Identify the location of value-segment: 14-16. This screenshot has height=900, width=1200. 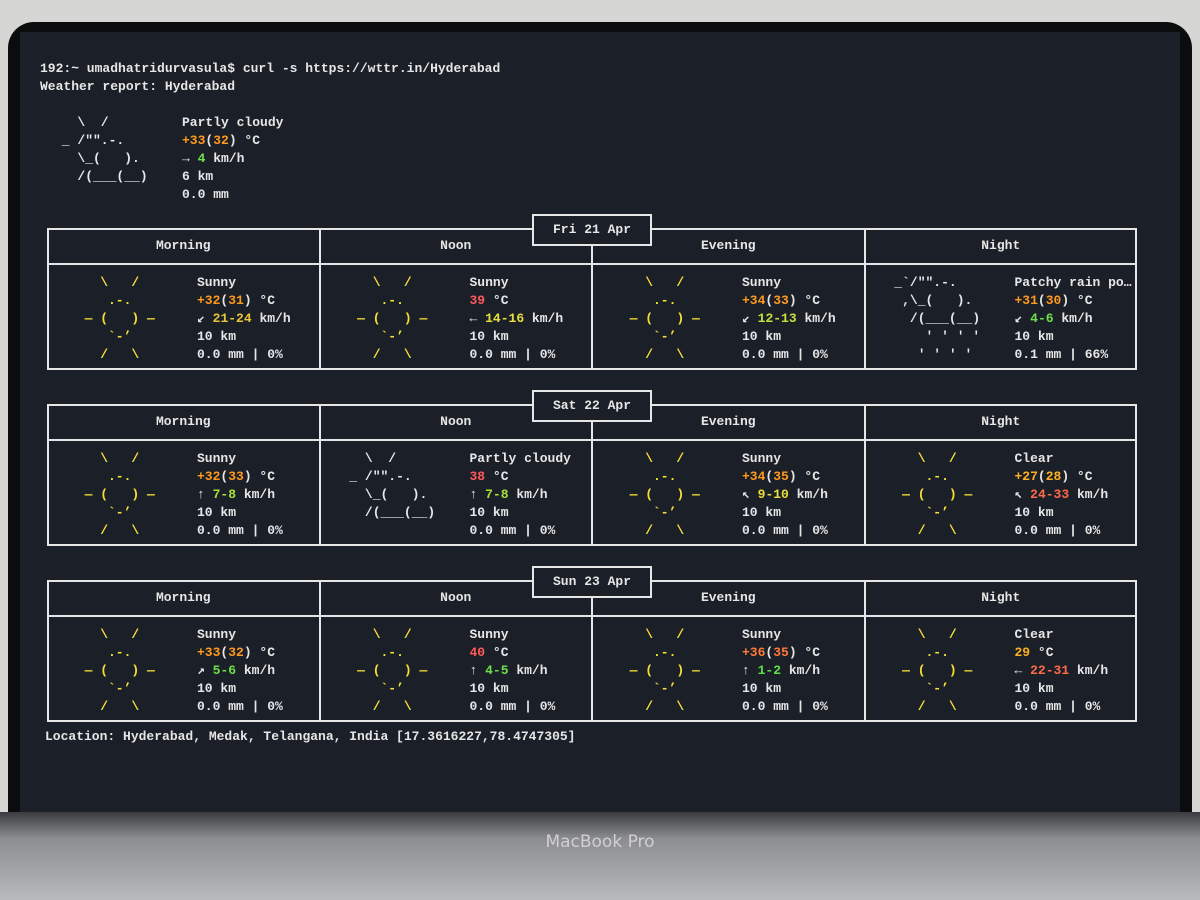
(505, 318).